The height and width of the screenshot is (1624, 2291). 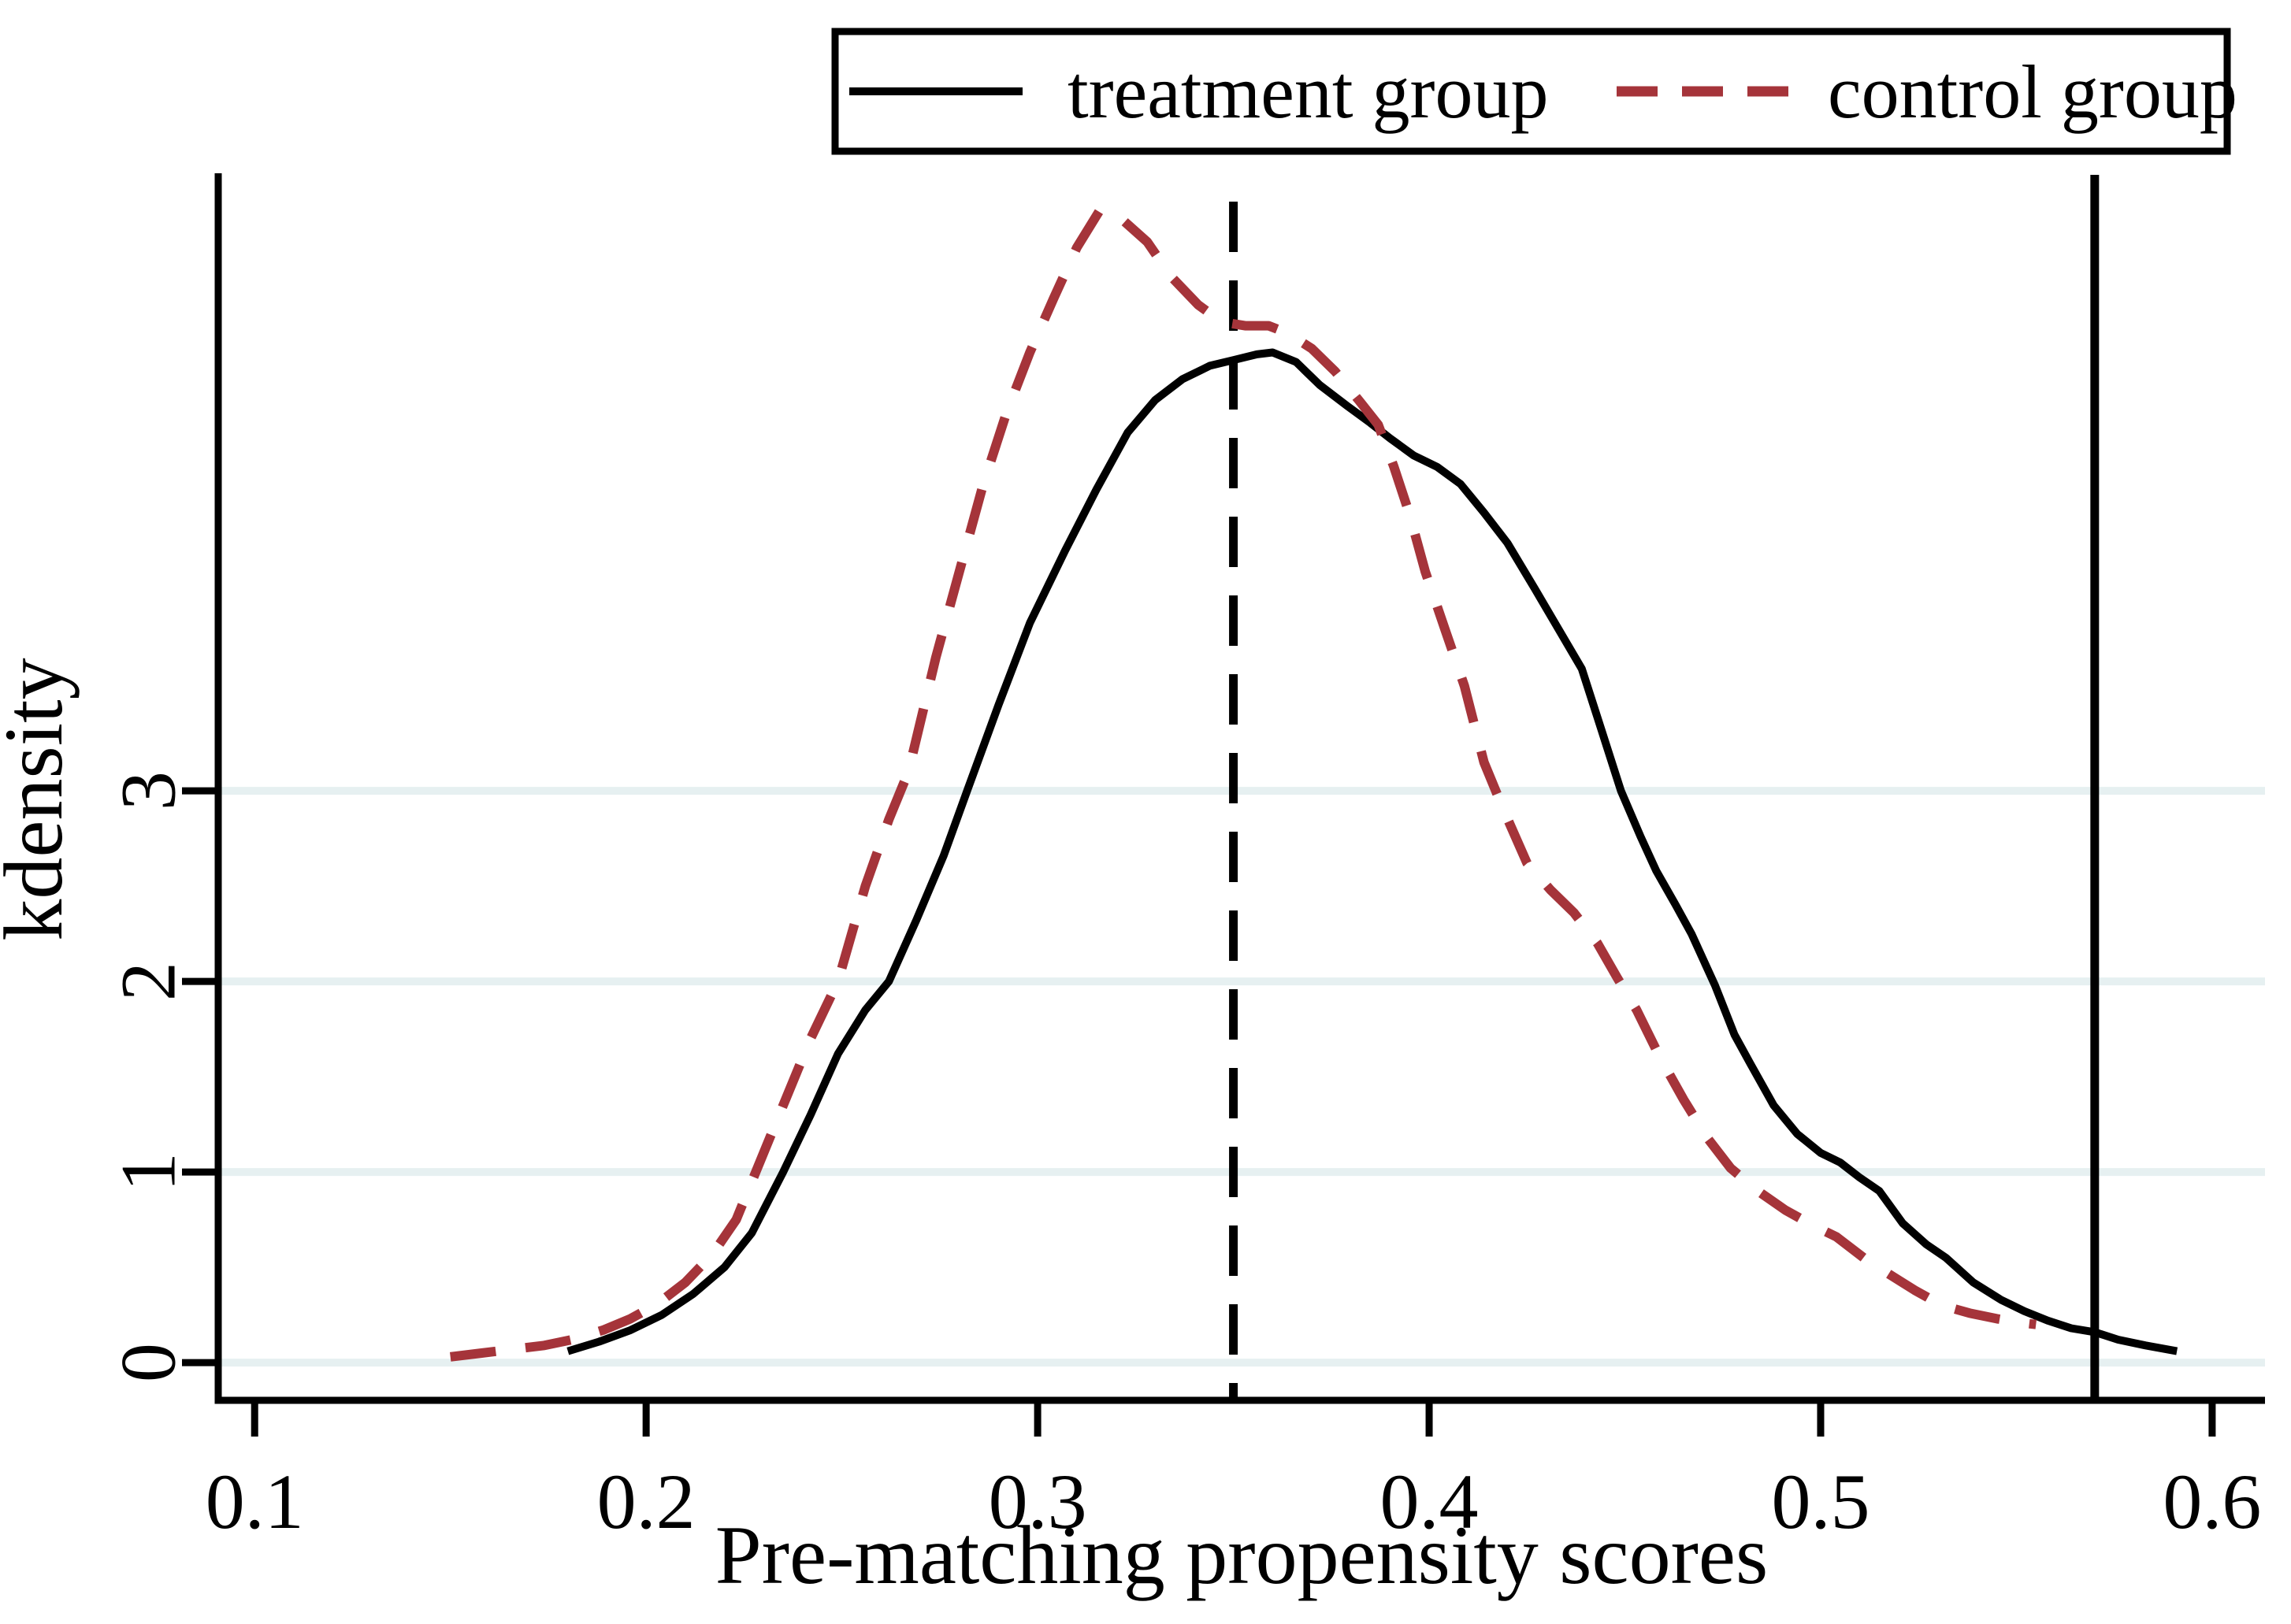 What do you see at coordinates (1429, 1501) in the screenshot?
I see `x-tick-label-0.4: 0.4` at bounding box center [1429, 1501].